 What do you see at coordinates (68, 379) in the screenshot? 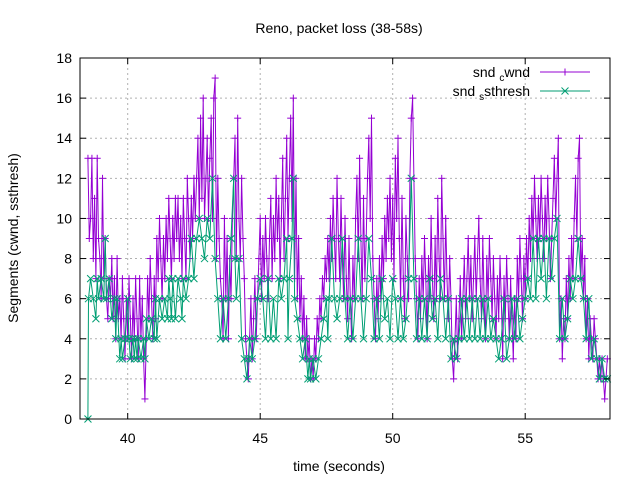
I see `y-tick-label: 2` at bounding box center [68, 379].